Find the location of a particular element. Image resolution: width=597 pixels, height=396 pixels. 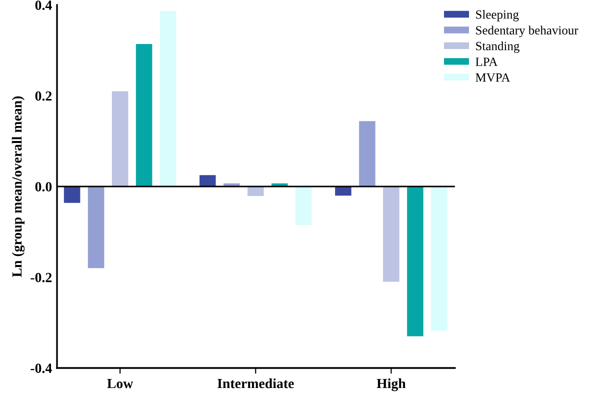

y-tick-label: 0.2 is located at coordinates (43, 96).